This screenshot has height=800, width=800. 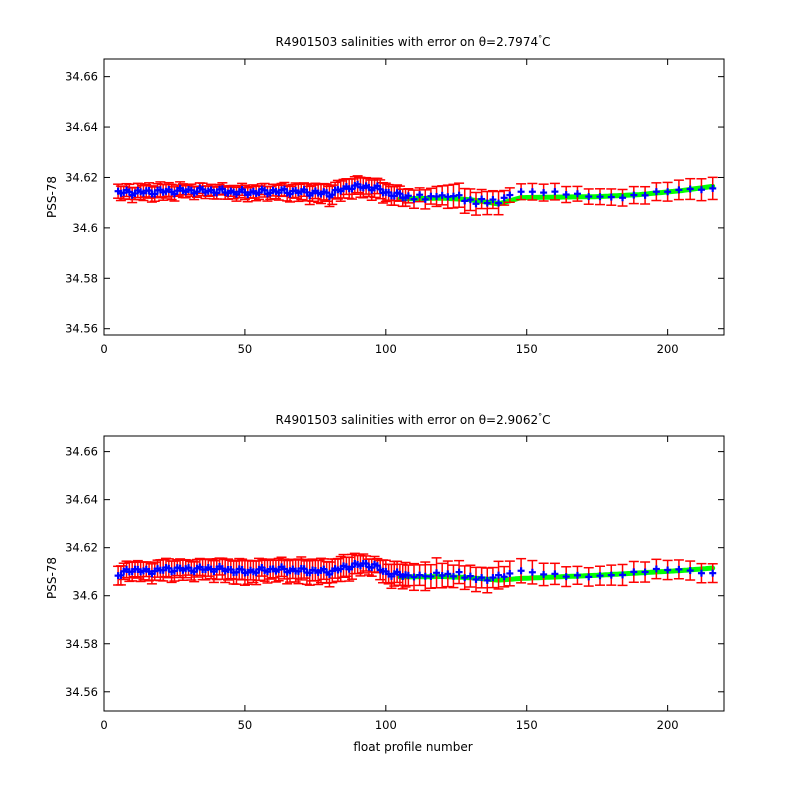 What do you see at coordinates (52, 197) in the screenshot?
I see `top-y-axis-label: PSS-78` at bounding box center [52, 197].